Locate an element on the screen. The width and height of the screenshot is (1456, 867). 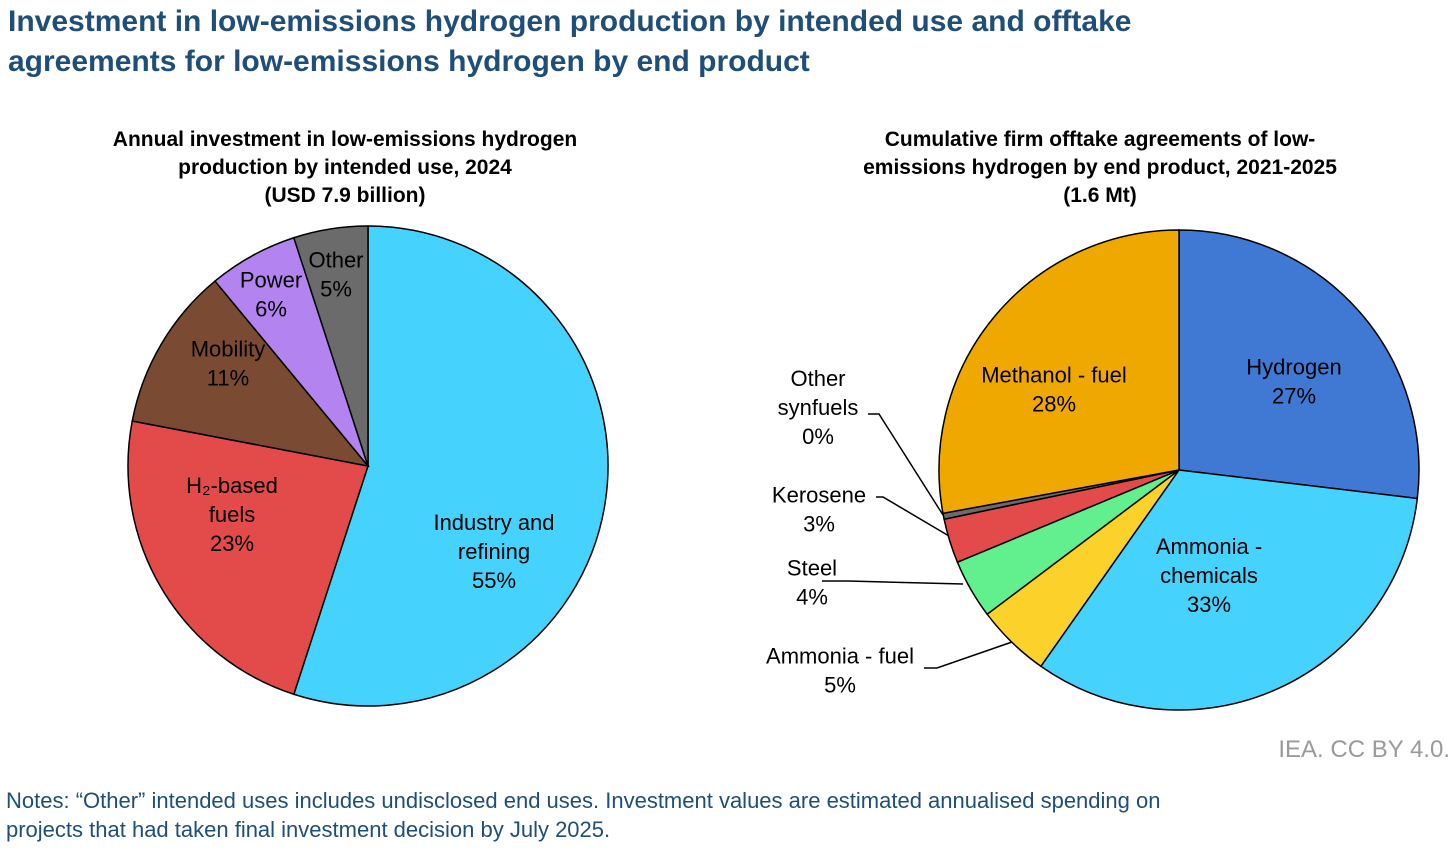
right-pie-methanol-fuel-label: Methanol - fuel 28% is located at coordinates (1054, 390).